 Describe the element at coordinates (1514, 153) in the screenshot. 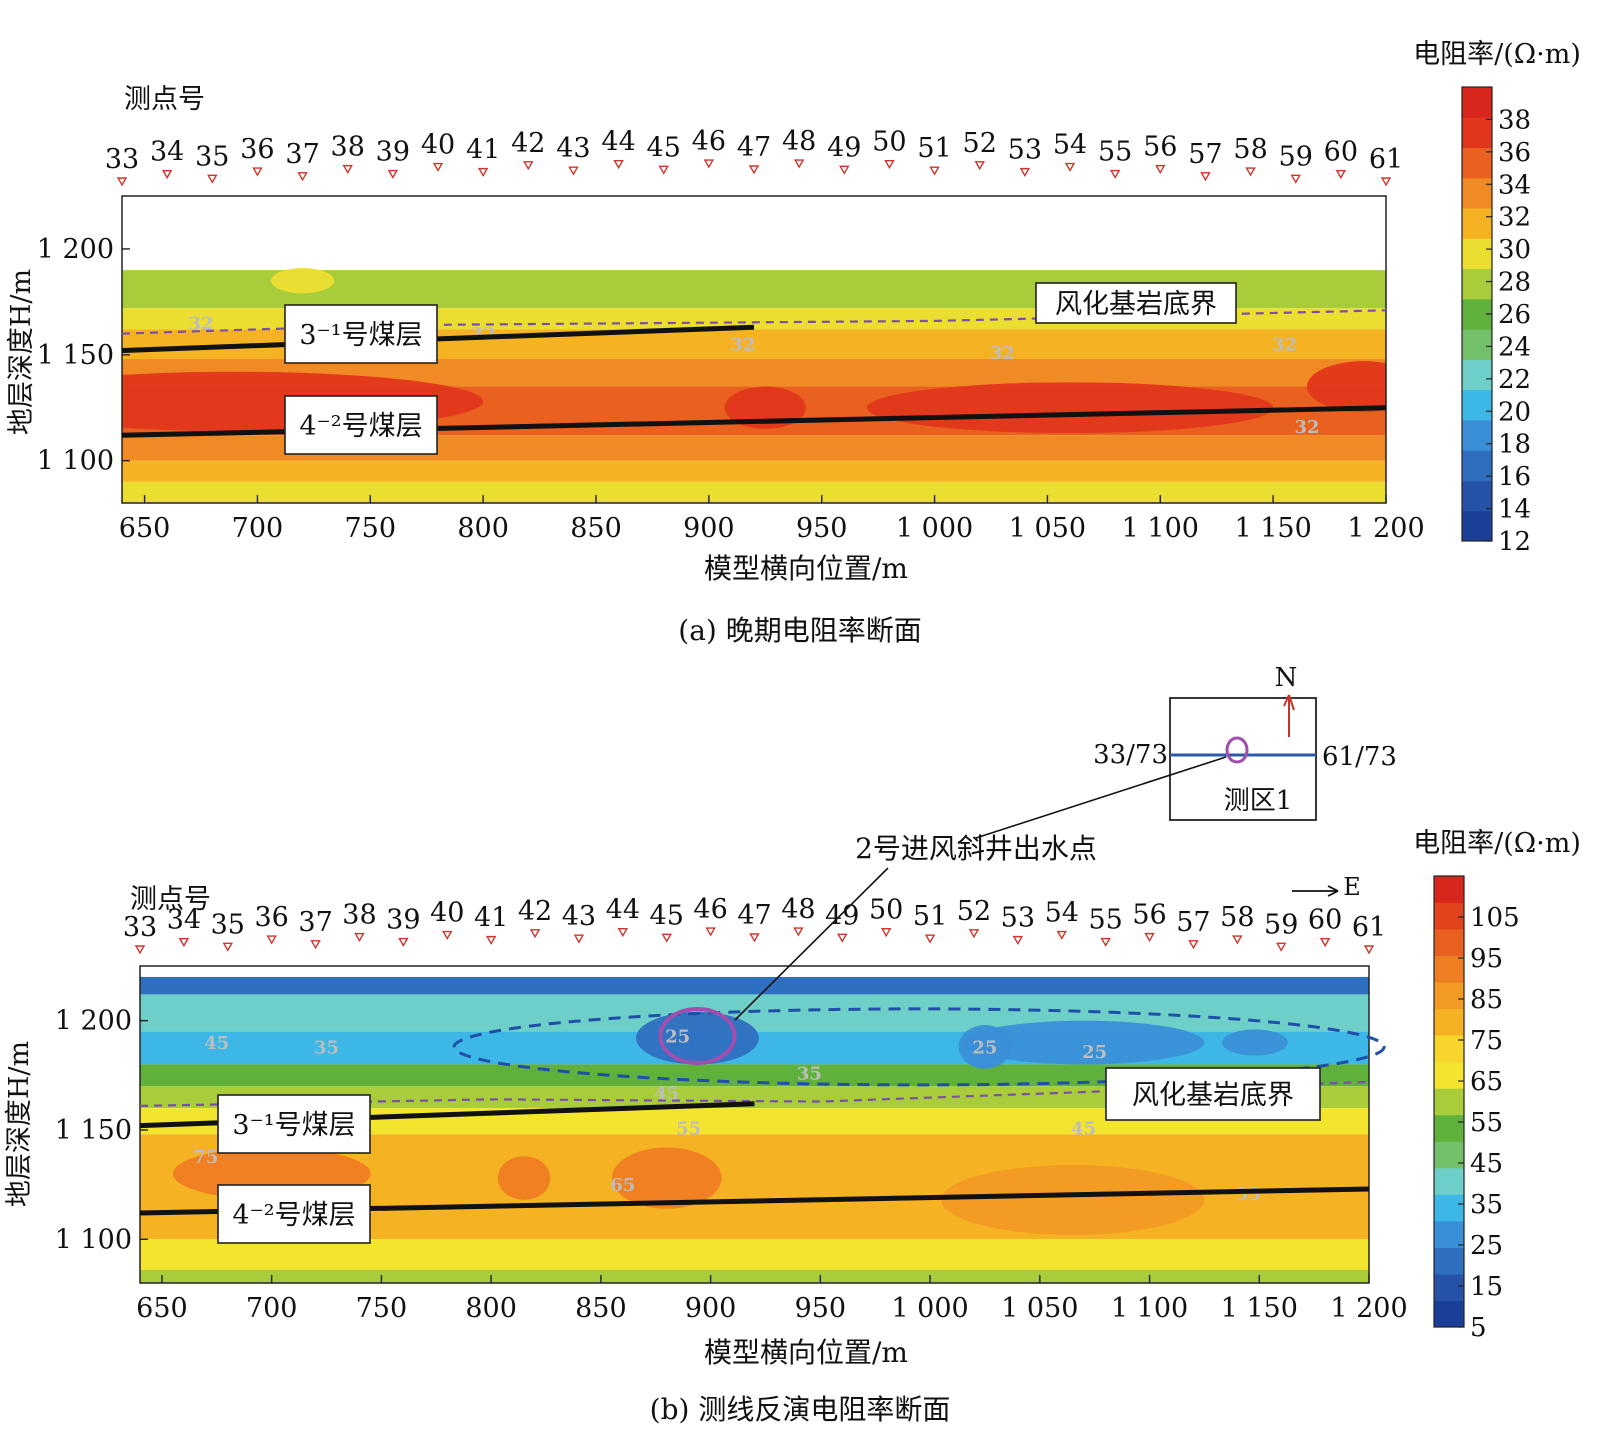

I see `colorbar-tick-label: 36` at that location.